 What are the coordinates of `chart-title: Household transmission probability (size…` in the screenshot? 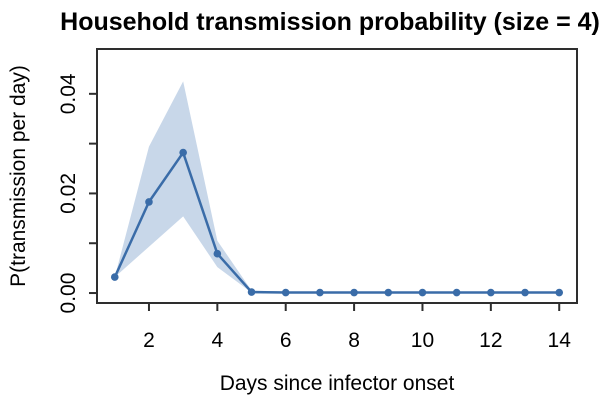 It's located at (330, 22).